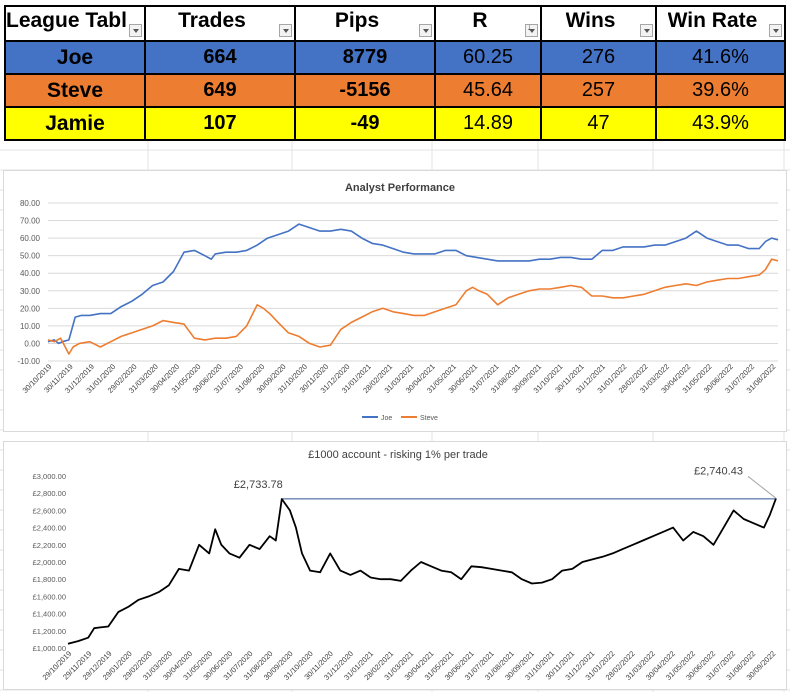 This screenshot has width=790, height=694. Describe the element at coordinates (49, 476) in the screenshot. I see `y-tick-label: £3,000.00` at that location.